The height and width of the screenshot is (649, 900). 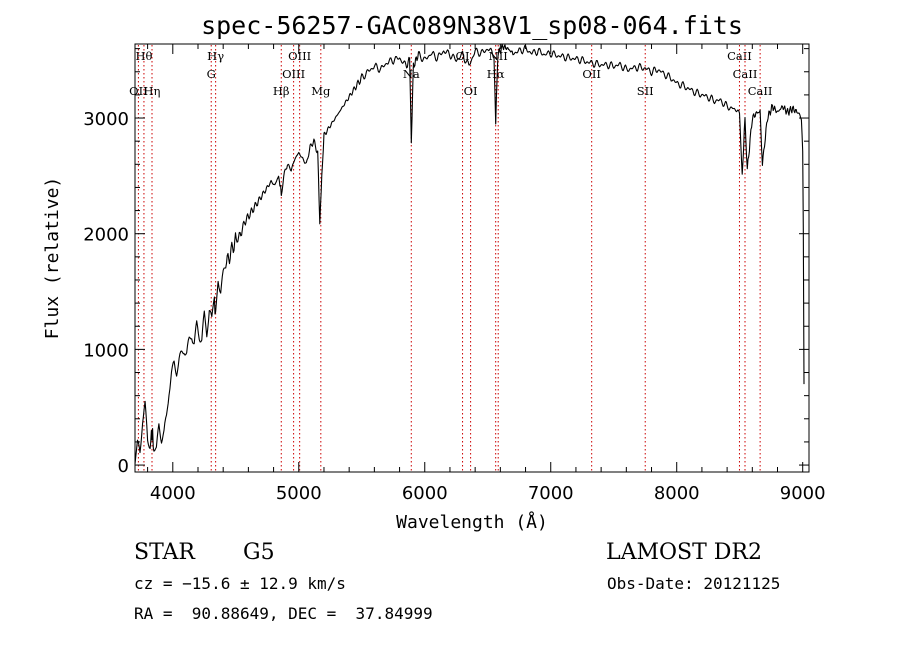 What do you see at coordinates (745, 74) in the screenshot?
I see `line-label-17: CaII` at bounding box center [745, 74].